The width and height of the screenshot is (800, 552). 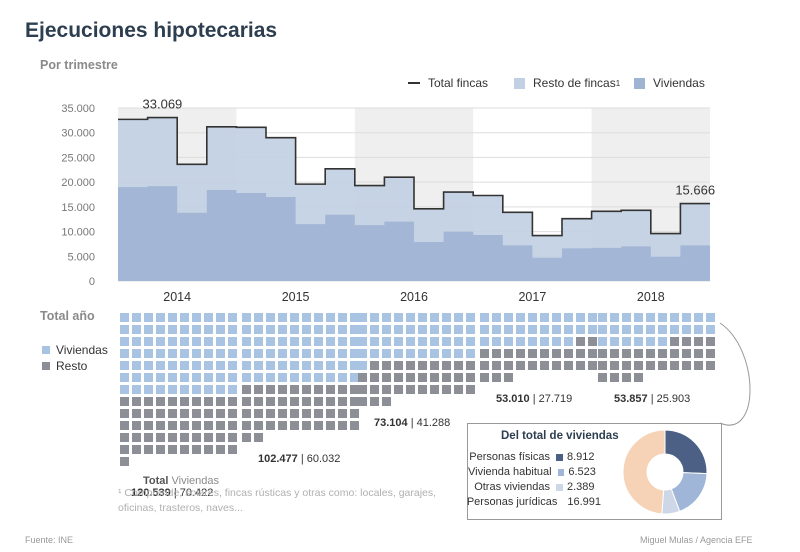 I want to click on inset-legend-swatch, so click(x=559, y=457).